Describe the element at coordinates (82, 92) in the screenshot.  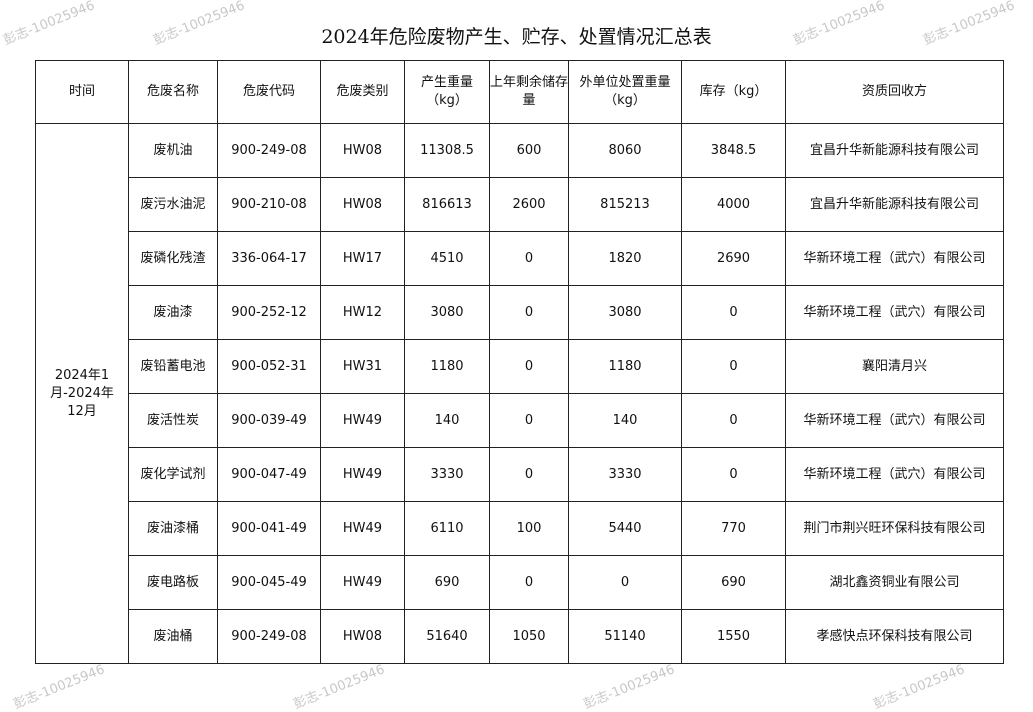
I see `column-header: 时间` at that location.